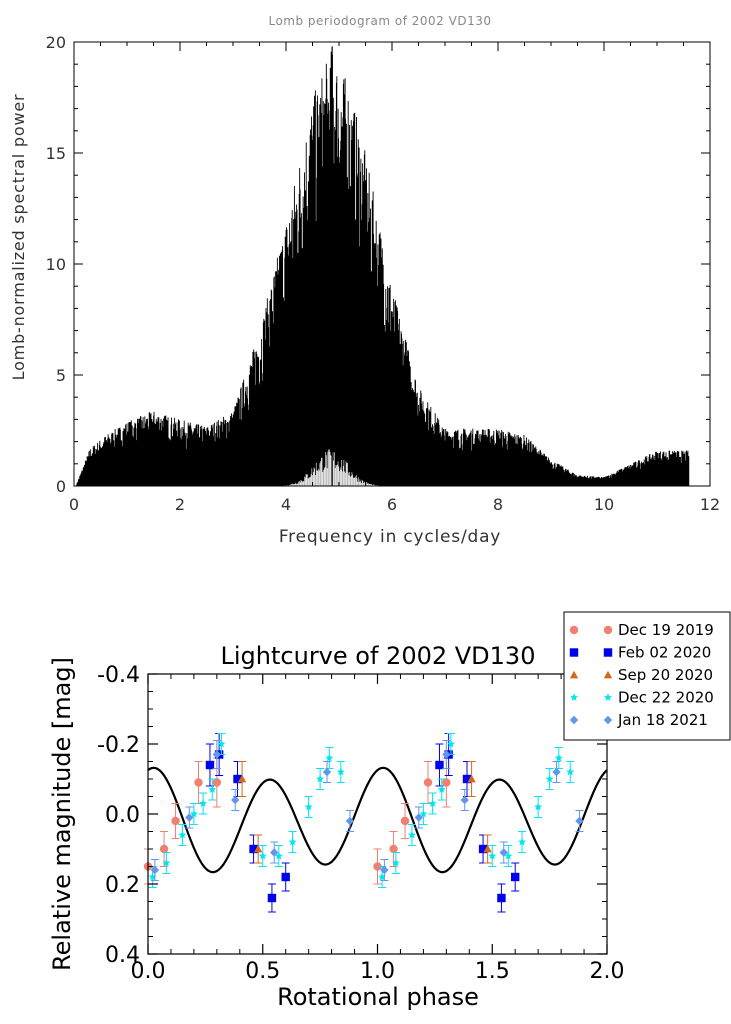  I want to click on periodogram-y-tick-label: 15, so click(56, 153).